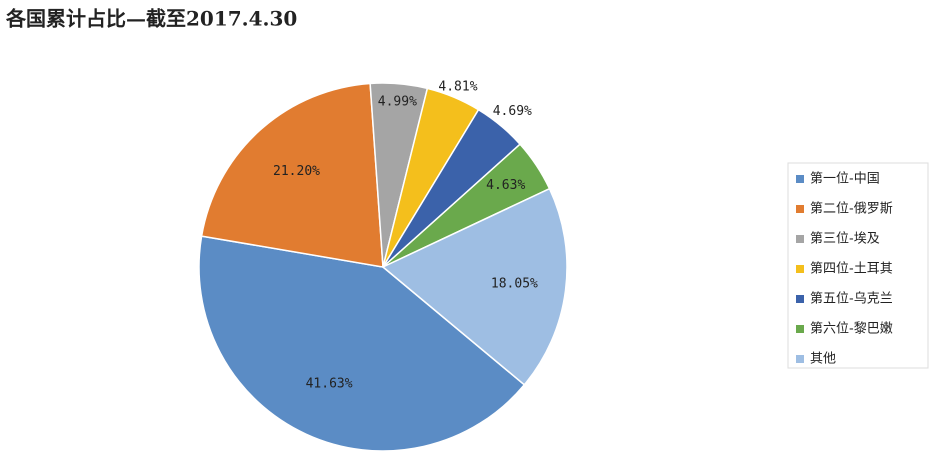 Image resolution: width=932 pixels, height=457 pixels. What do you see at coordinates (329, 383) in the screenshot?
I see `data-label: 41.63%` at bounding box center [329, 383].